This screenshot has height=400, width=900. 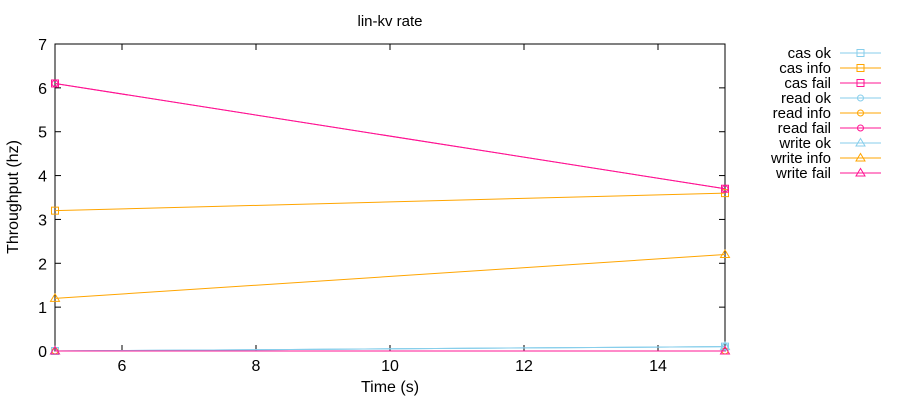 What do you see at coordinates (389, 21) in the screenshot?
I see `chart-title: lin-kv rate` at bounding box center [389, 21].